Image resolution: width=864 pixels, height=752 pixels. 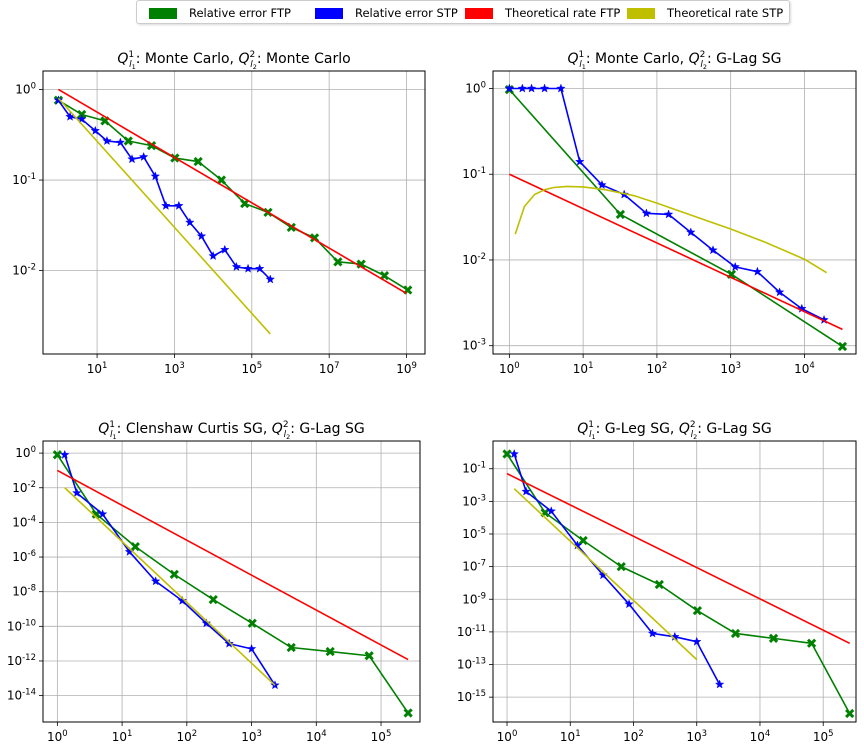 I want to click on y-tick-label: 10⁻¹³, so click(x=471, y=664).